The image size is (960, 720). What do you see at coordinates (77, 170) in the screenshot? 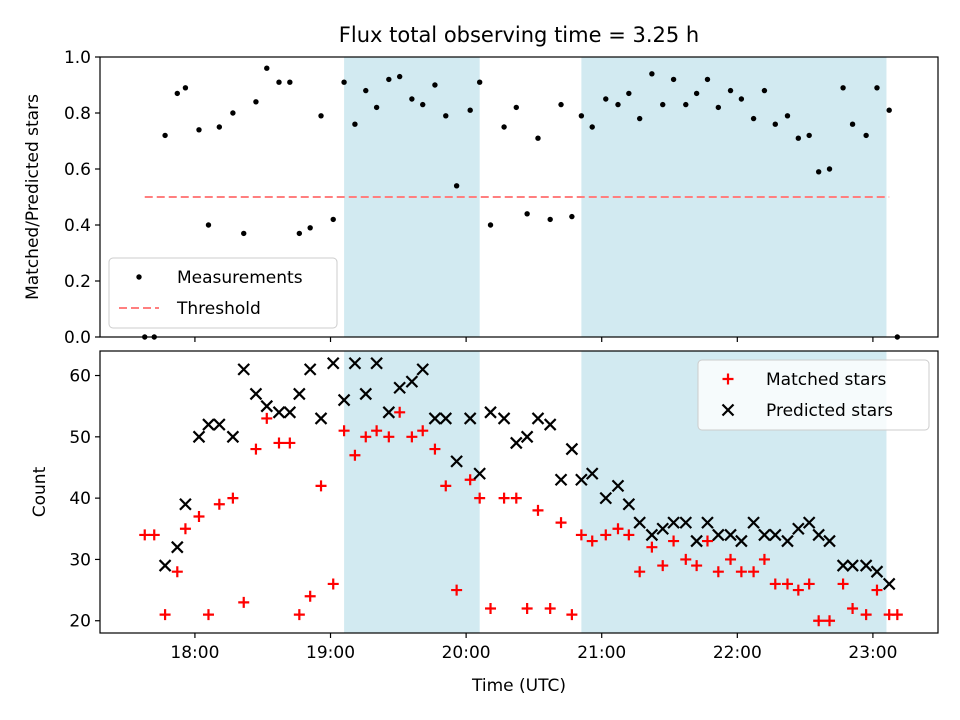
I see `y-tick-label: 0.6` at bounding box center [77, 170].